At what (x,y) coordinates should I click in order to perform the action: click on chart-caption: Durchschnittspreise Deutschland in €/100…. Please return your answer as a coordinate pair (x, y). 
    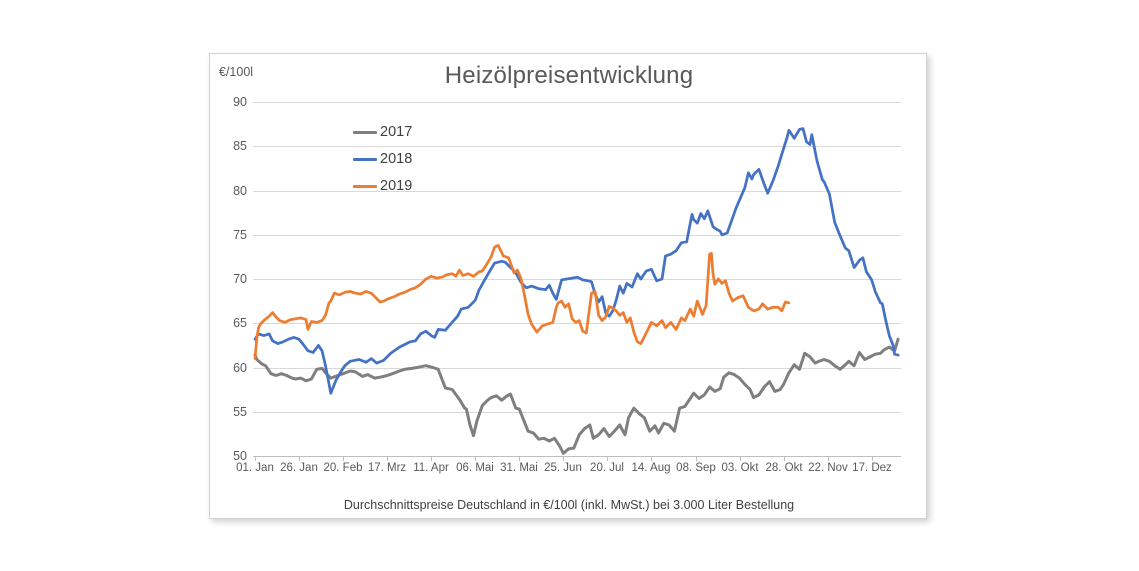
    Looking at the image, I should click on (569, 505).